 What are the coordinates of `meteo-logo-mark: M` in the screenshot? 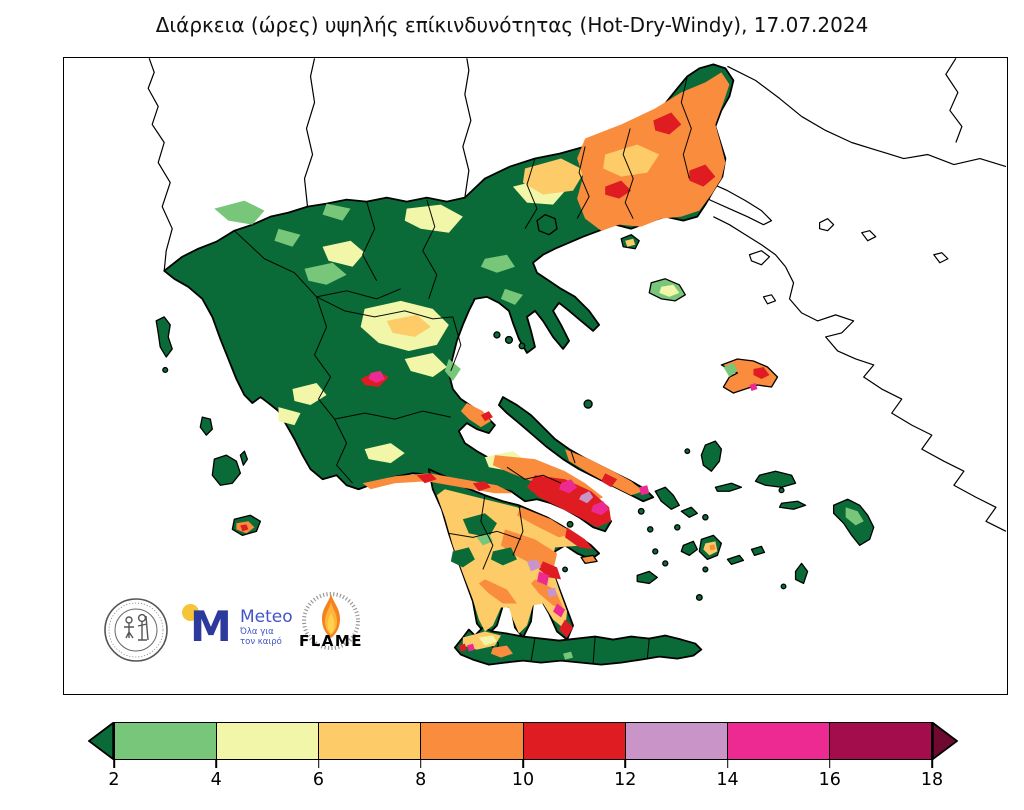 It's located at (208, 627).